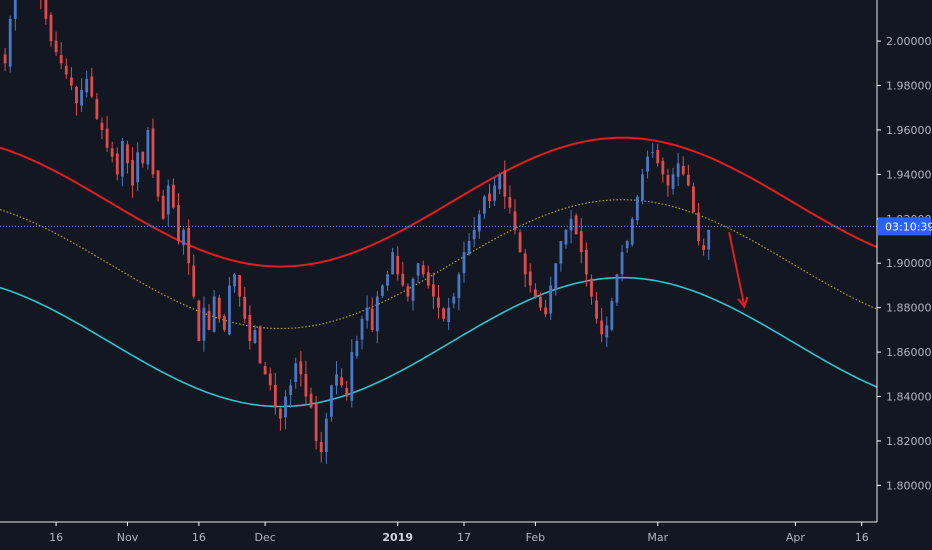 This screenshot has width=932, height=550. What do you see at coordinates (909, 41) in the screenshot?
I see `y-tick-label: 2.00000` at bounding box center [909, 41].